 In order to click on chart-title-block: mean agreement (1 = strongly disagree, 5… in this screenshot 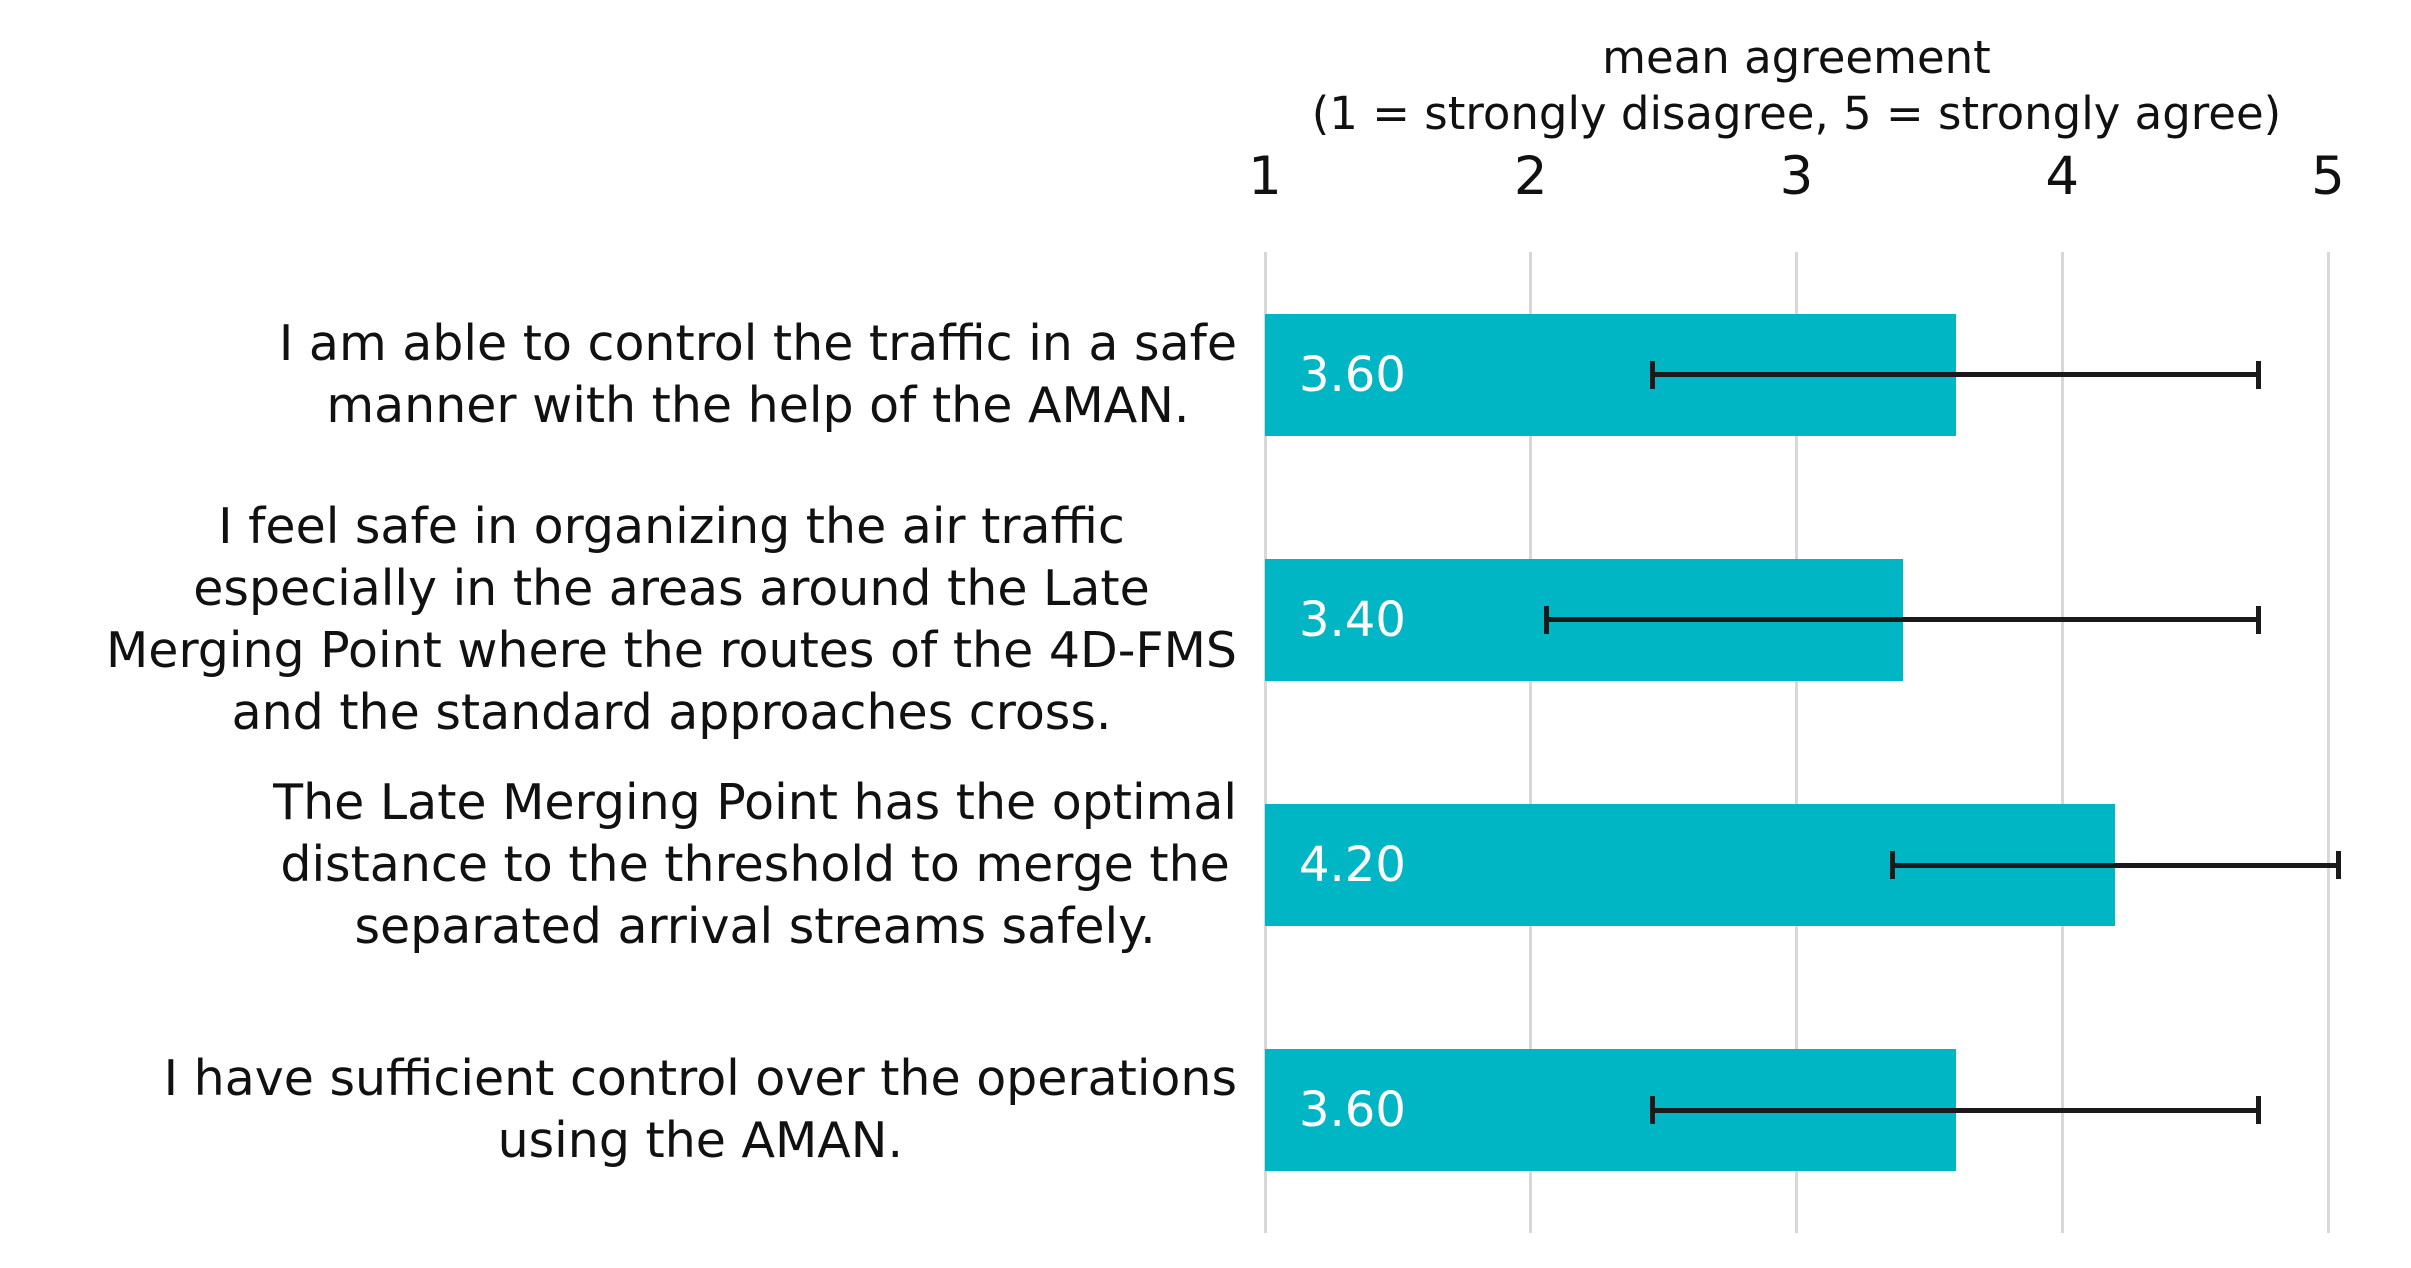, I will do `click(1796, 86)`.